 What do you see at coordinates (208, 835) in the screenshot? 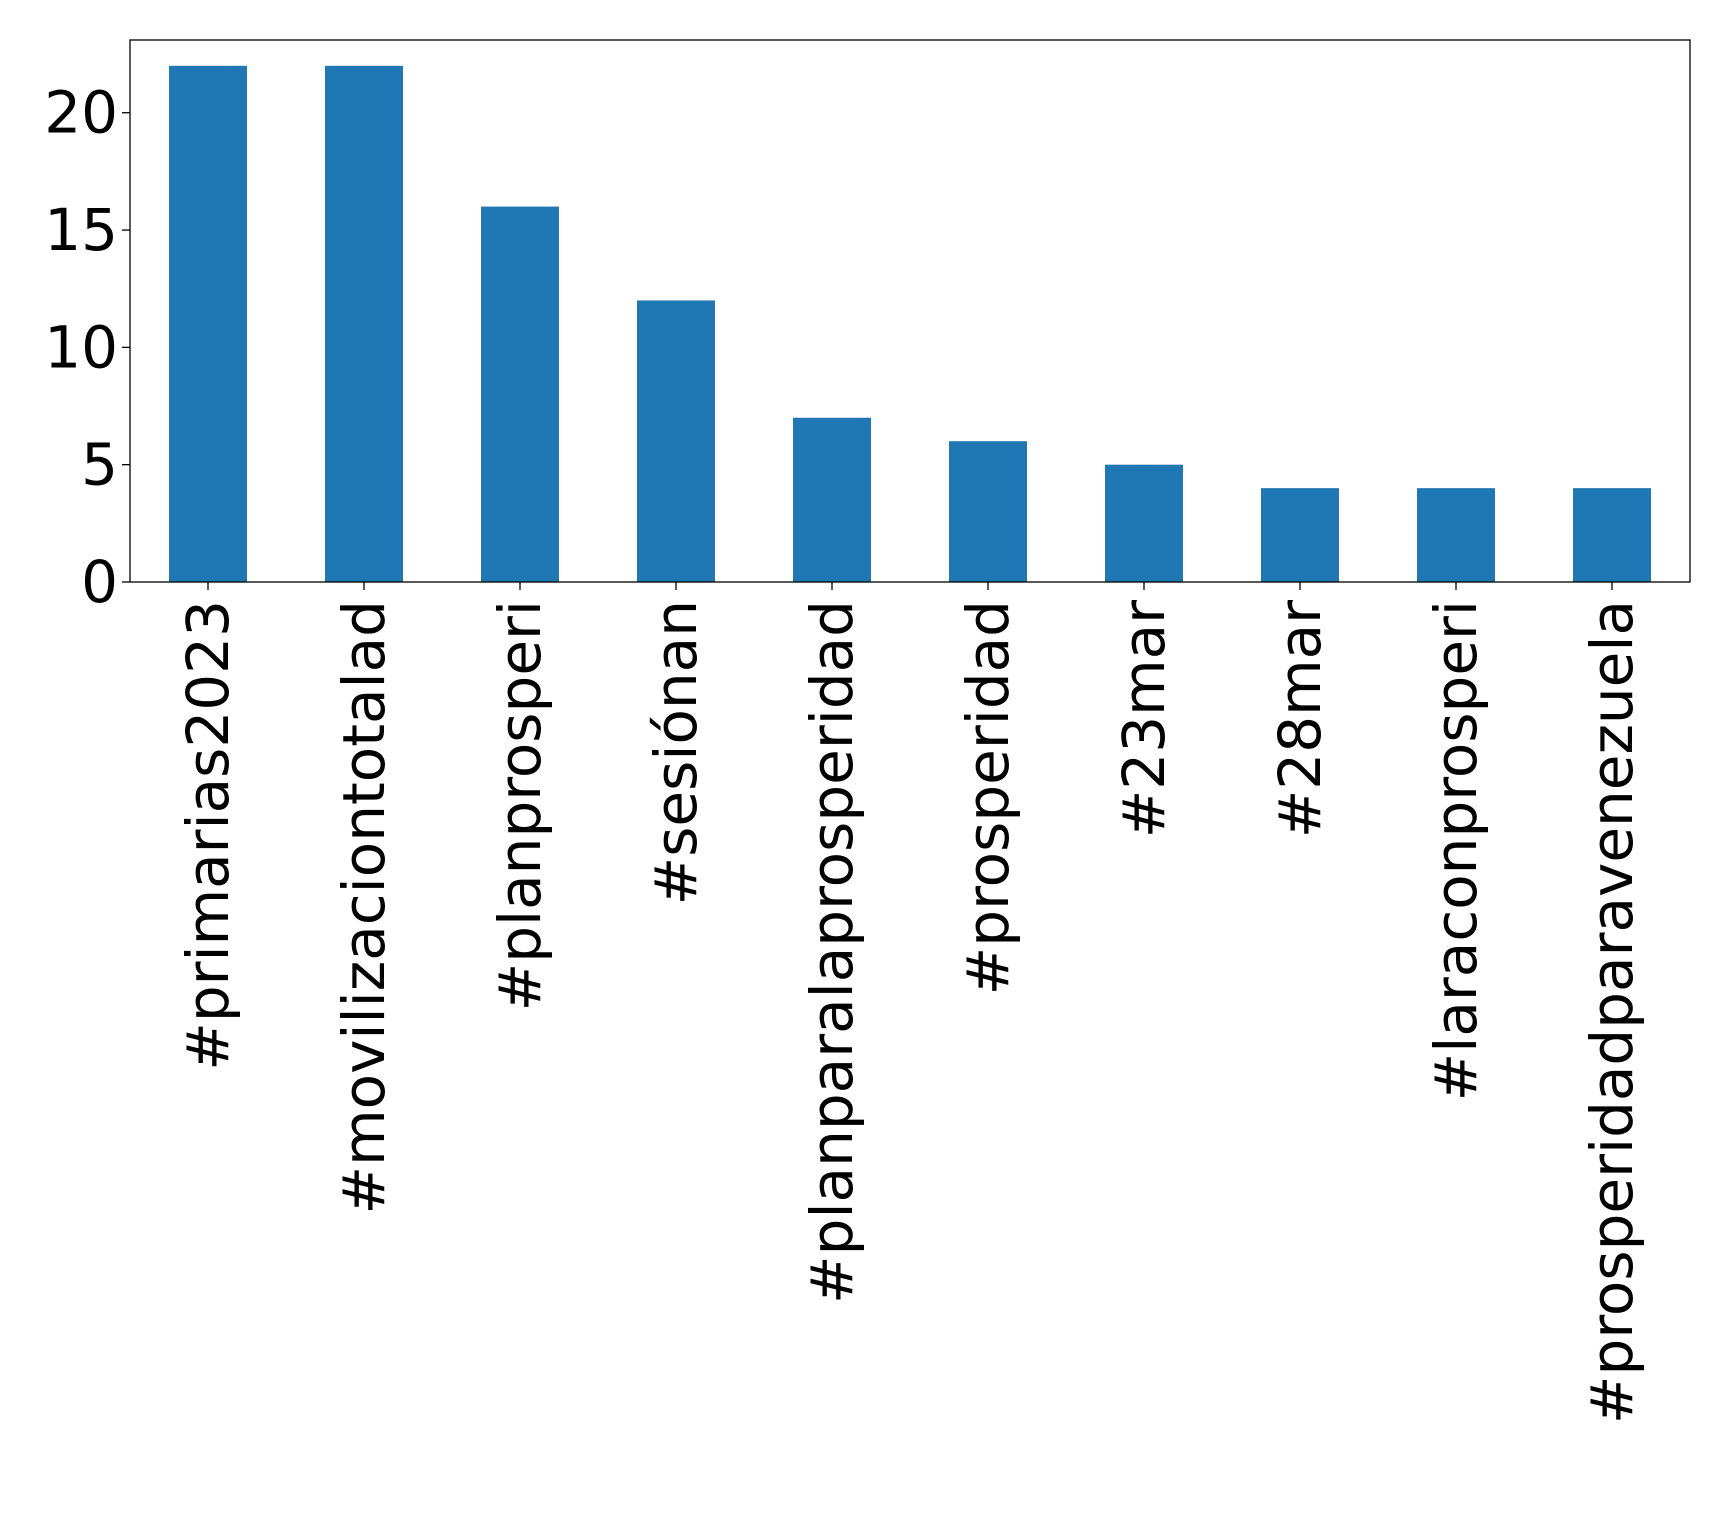
I see `x-tick-label: #primarias2023` at bounding box center [208, 835].